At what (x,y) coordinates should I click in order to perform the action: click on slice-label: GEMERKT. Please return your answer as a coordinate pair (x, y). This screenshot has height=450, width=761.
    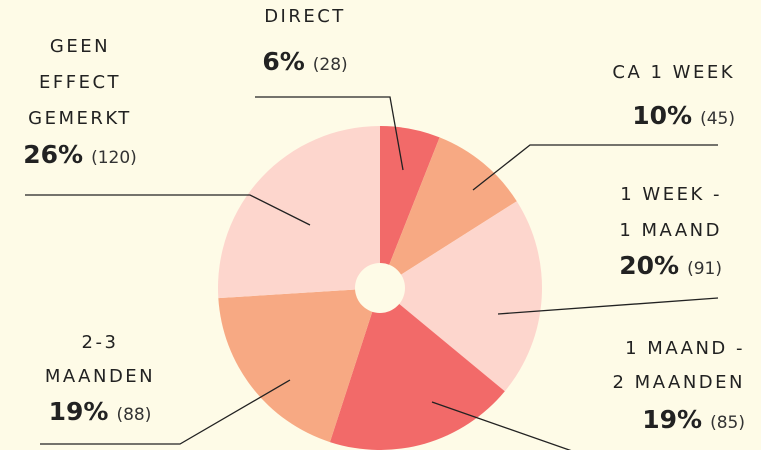
    Looking at the image, I should click on (80, 118).